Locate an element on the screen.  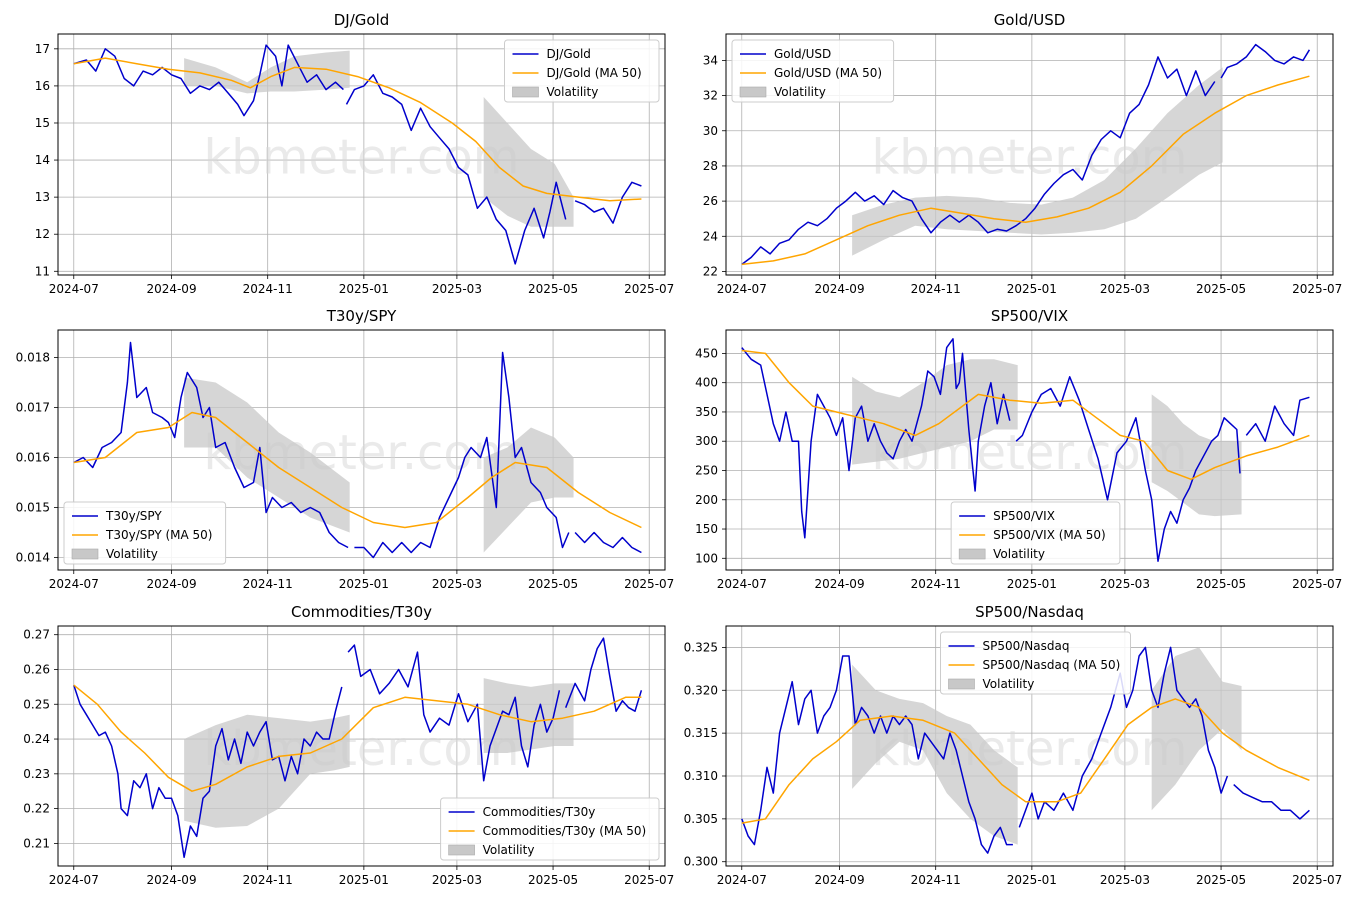
y-tick-label: 12 is located at coordinates (42, 234).